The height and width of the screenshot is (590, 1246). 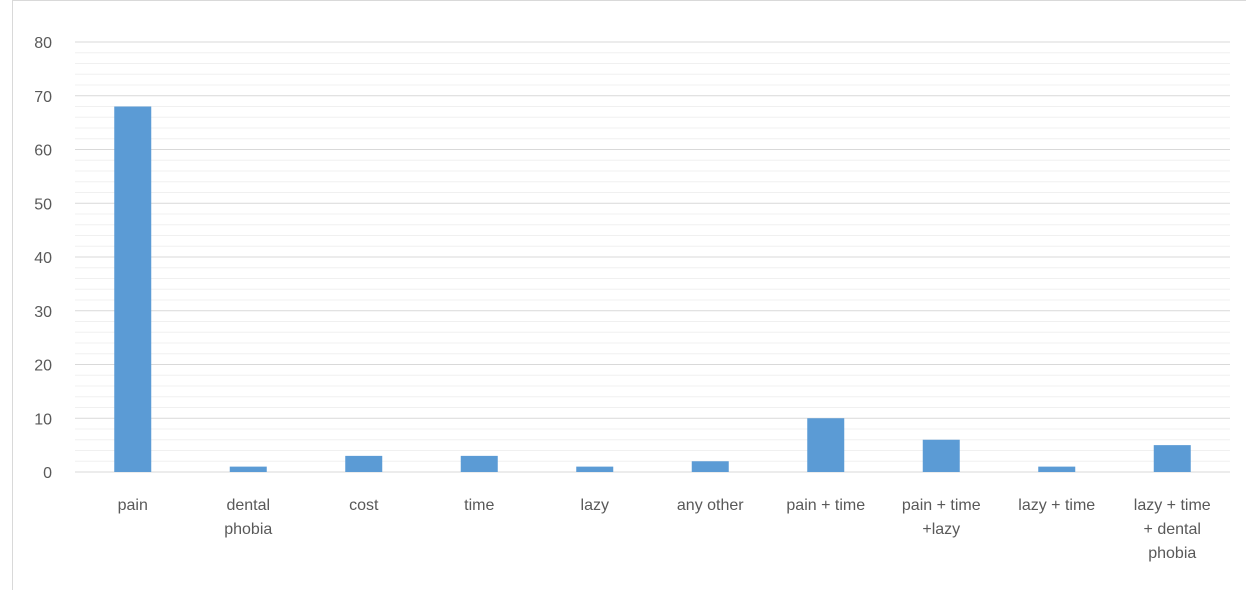 I want to click on y-axis-ticks: 0 10 20 30 40 50 60 70 80, so click(x=43, y=258).